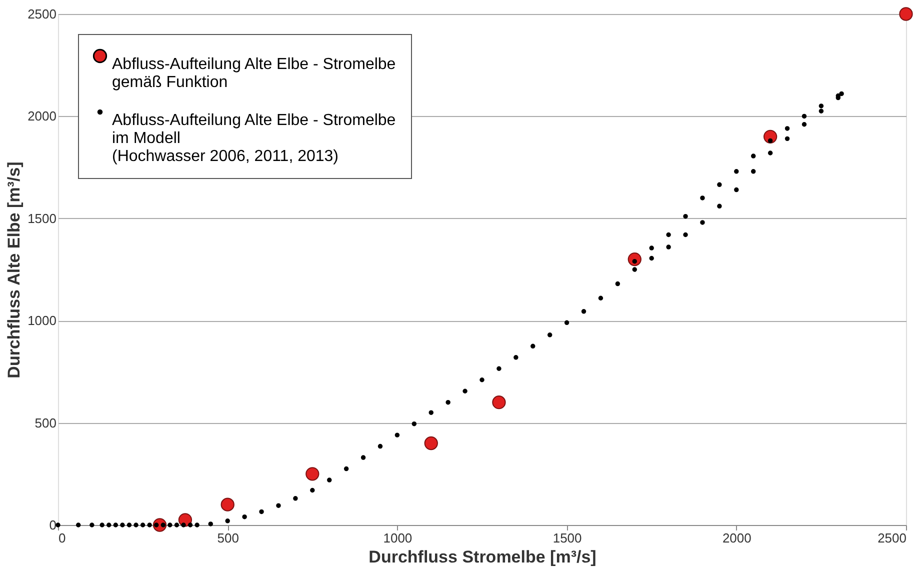 The image size is (924, 575). What do you see at coordinates (42, 320) in the screenshot?
I see `y-tick-label: 1000` at bounding box center [42, 320].